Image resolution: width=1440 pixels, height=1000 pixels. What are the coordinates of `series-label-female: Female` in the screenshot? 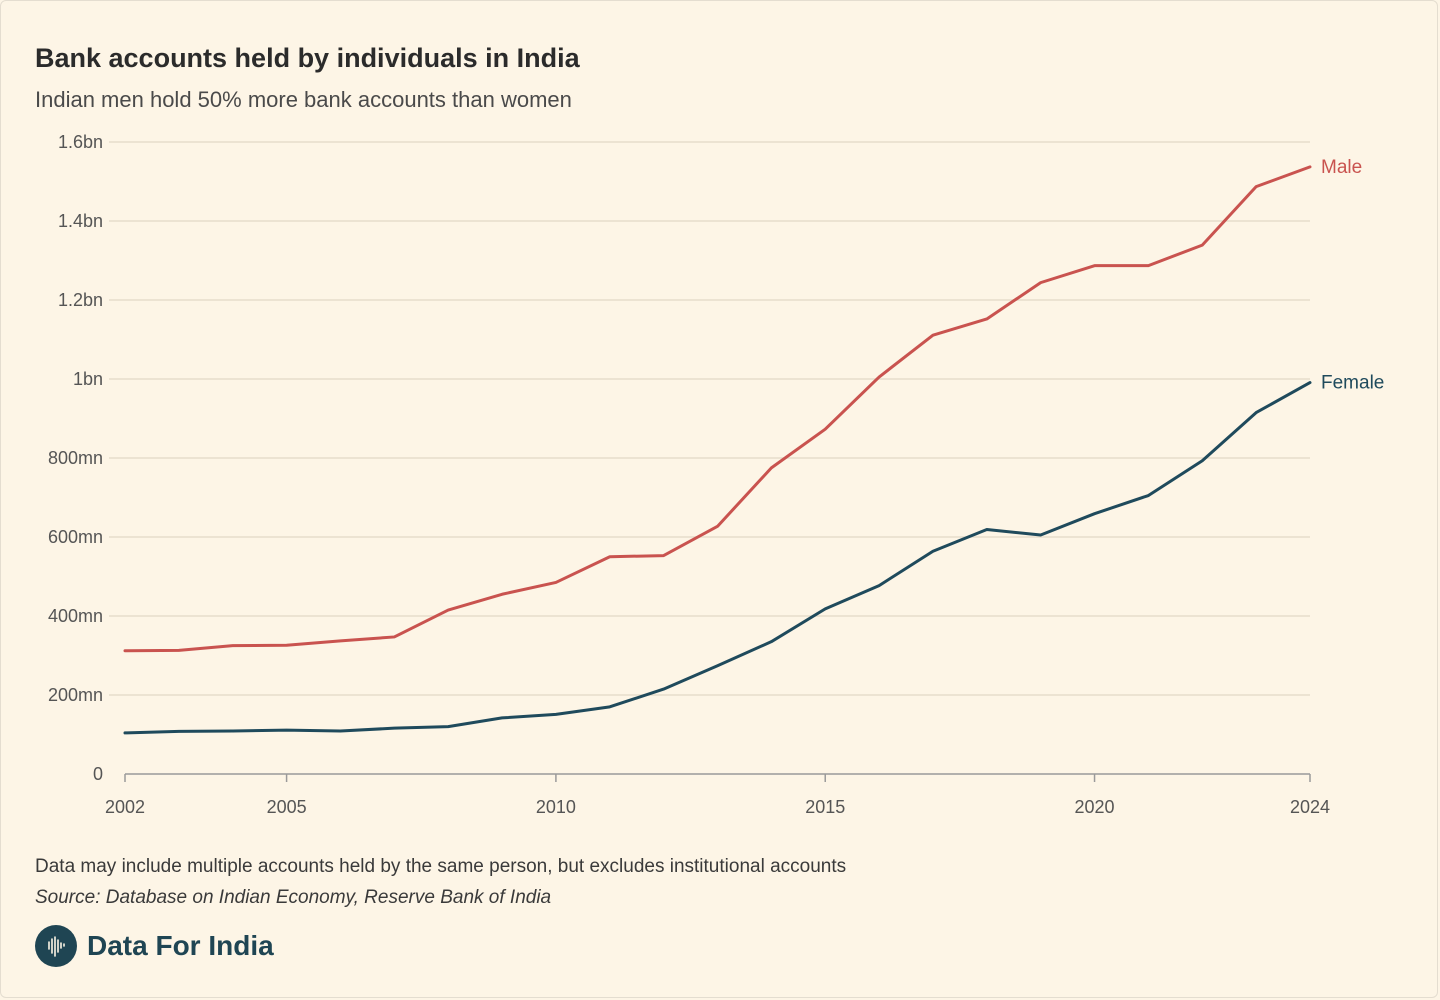 It's located at (1352, 383).